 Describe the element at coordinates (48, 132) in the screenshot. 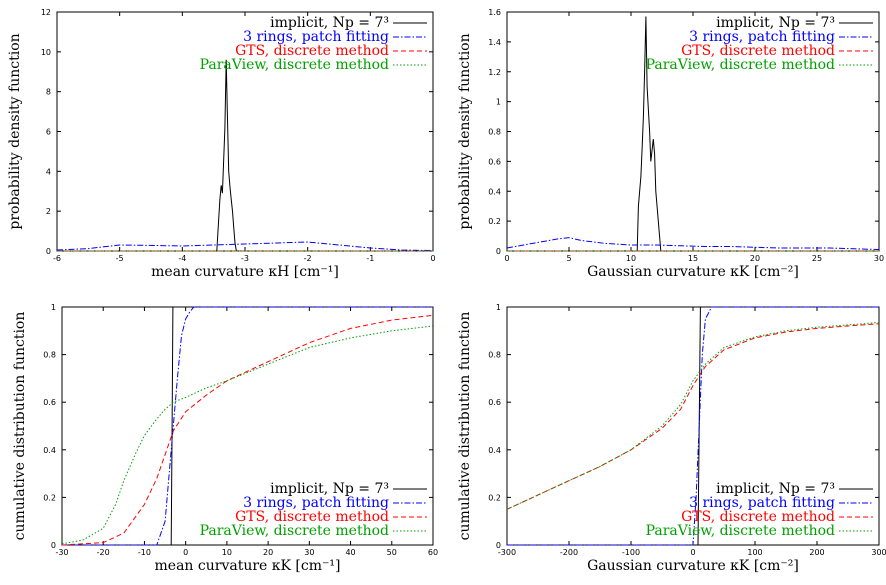

I see `y-tick-label: 6` at that location.